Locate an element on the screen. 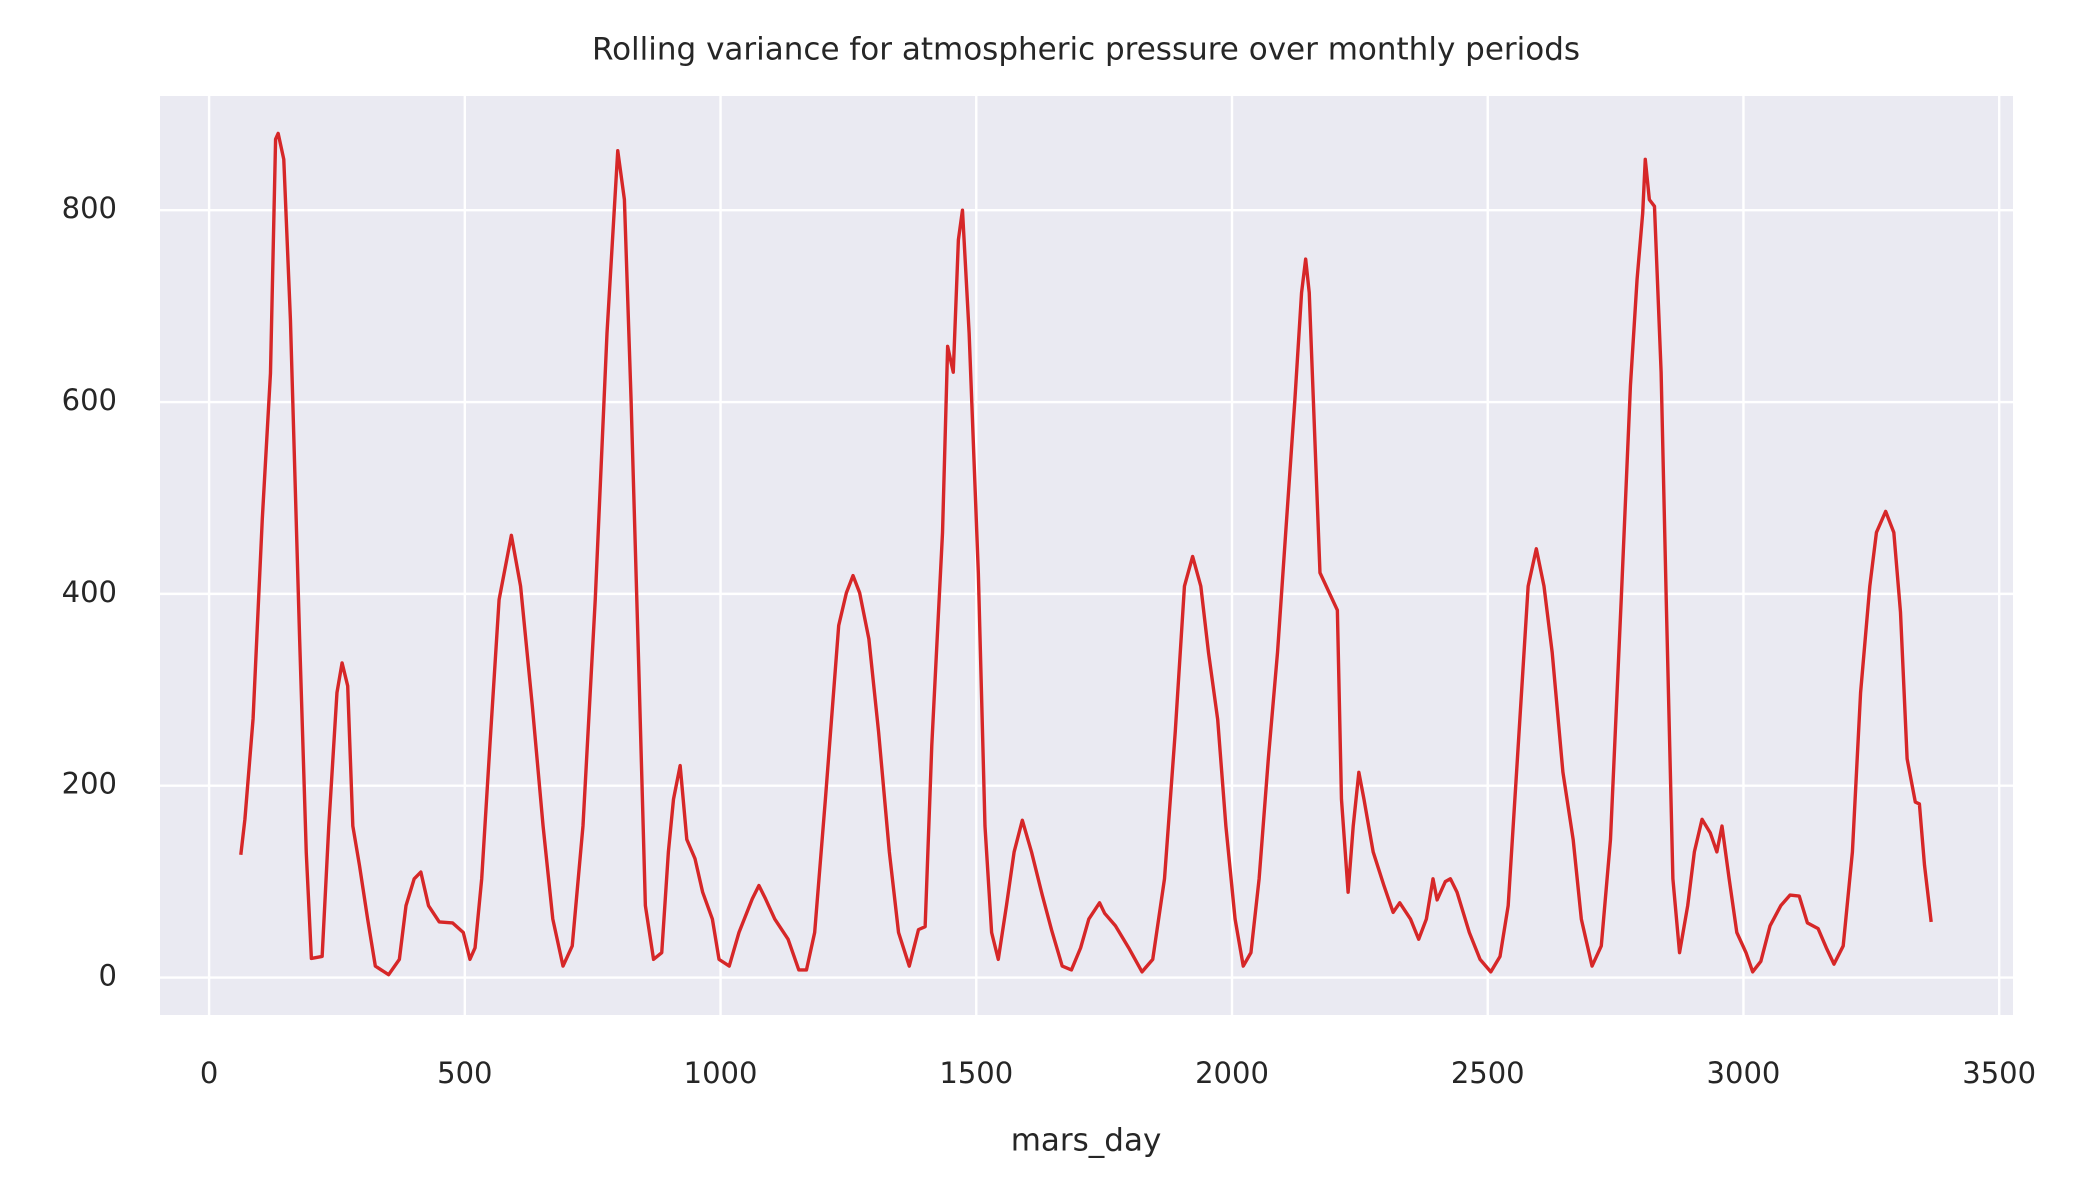 The width and height of the screenshot is (2088, 1198). x-axis-label: mars_day is located at coordinates (1086, 1141).